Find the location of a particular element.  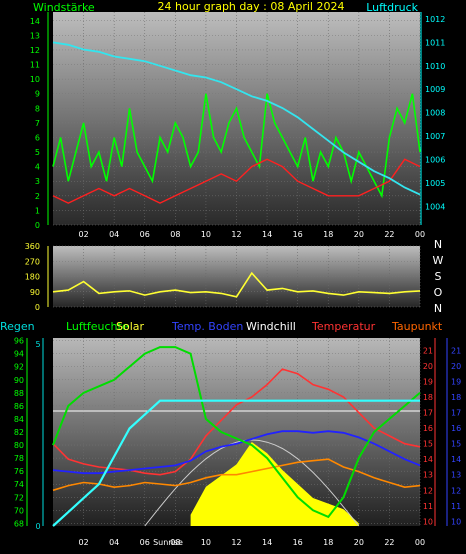

legend-taupunkt: Taupunkt is located at coordinates (417, 326).